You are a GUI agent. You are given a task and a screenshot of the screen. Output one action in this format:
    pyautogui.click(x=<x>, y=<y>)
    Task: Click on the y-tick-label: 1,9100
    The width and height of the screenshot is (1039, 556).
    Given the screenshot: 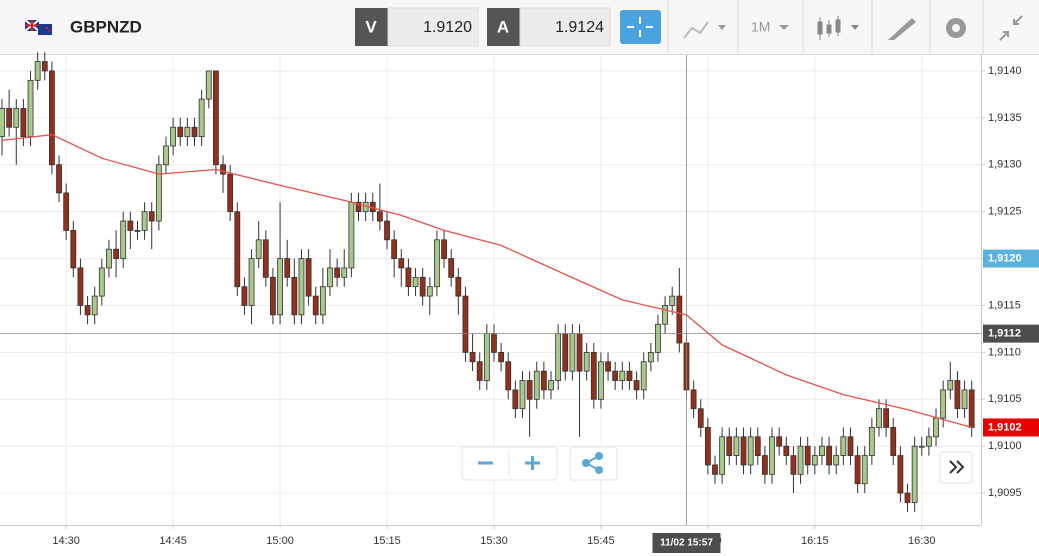 What is the action you would take?
    pyautogui.click(x=1005, y=446)
    